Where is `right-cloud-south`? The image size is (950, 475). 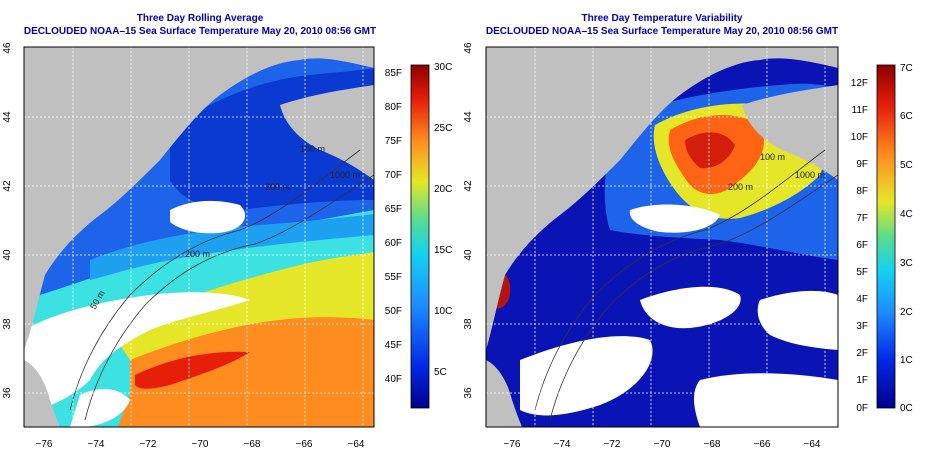 right-cloud-south is located at coordinates (586, 376).